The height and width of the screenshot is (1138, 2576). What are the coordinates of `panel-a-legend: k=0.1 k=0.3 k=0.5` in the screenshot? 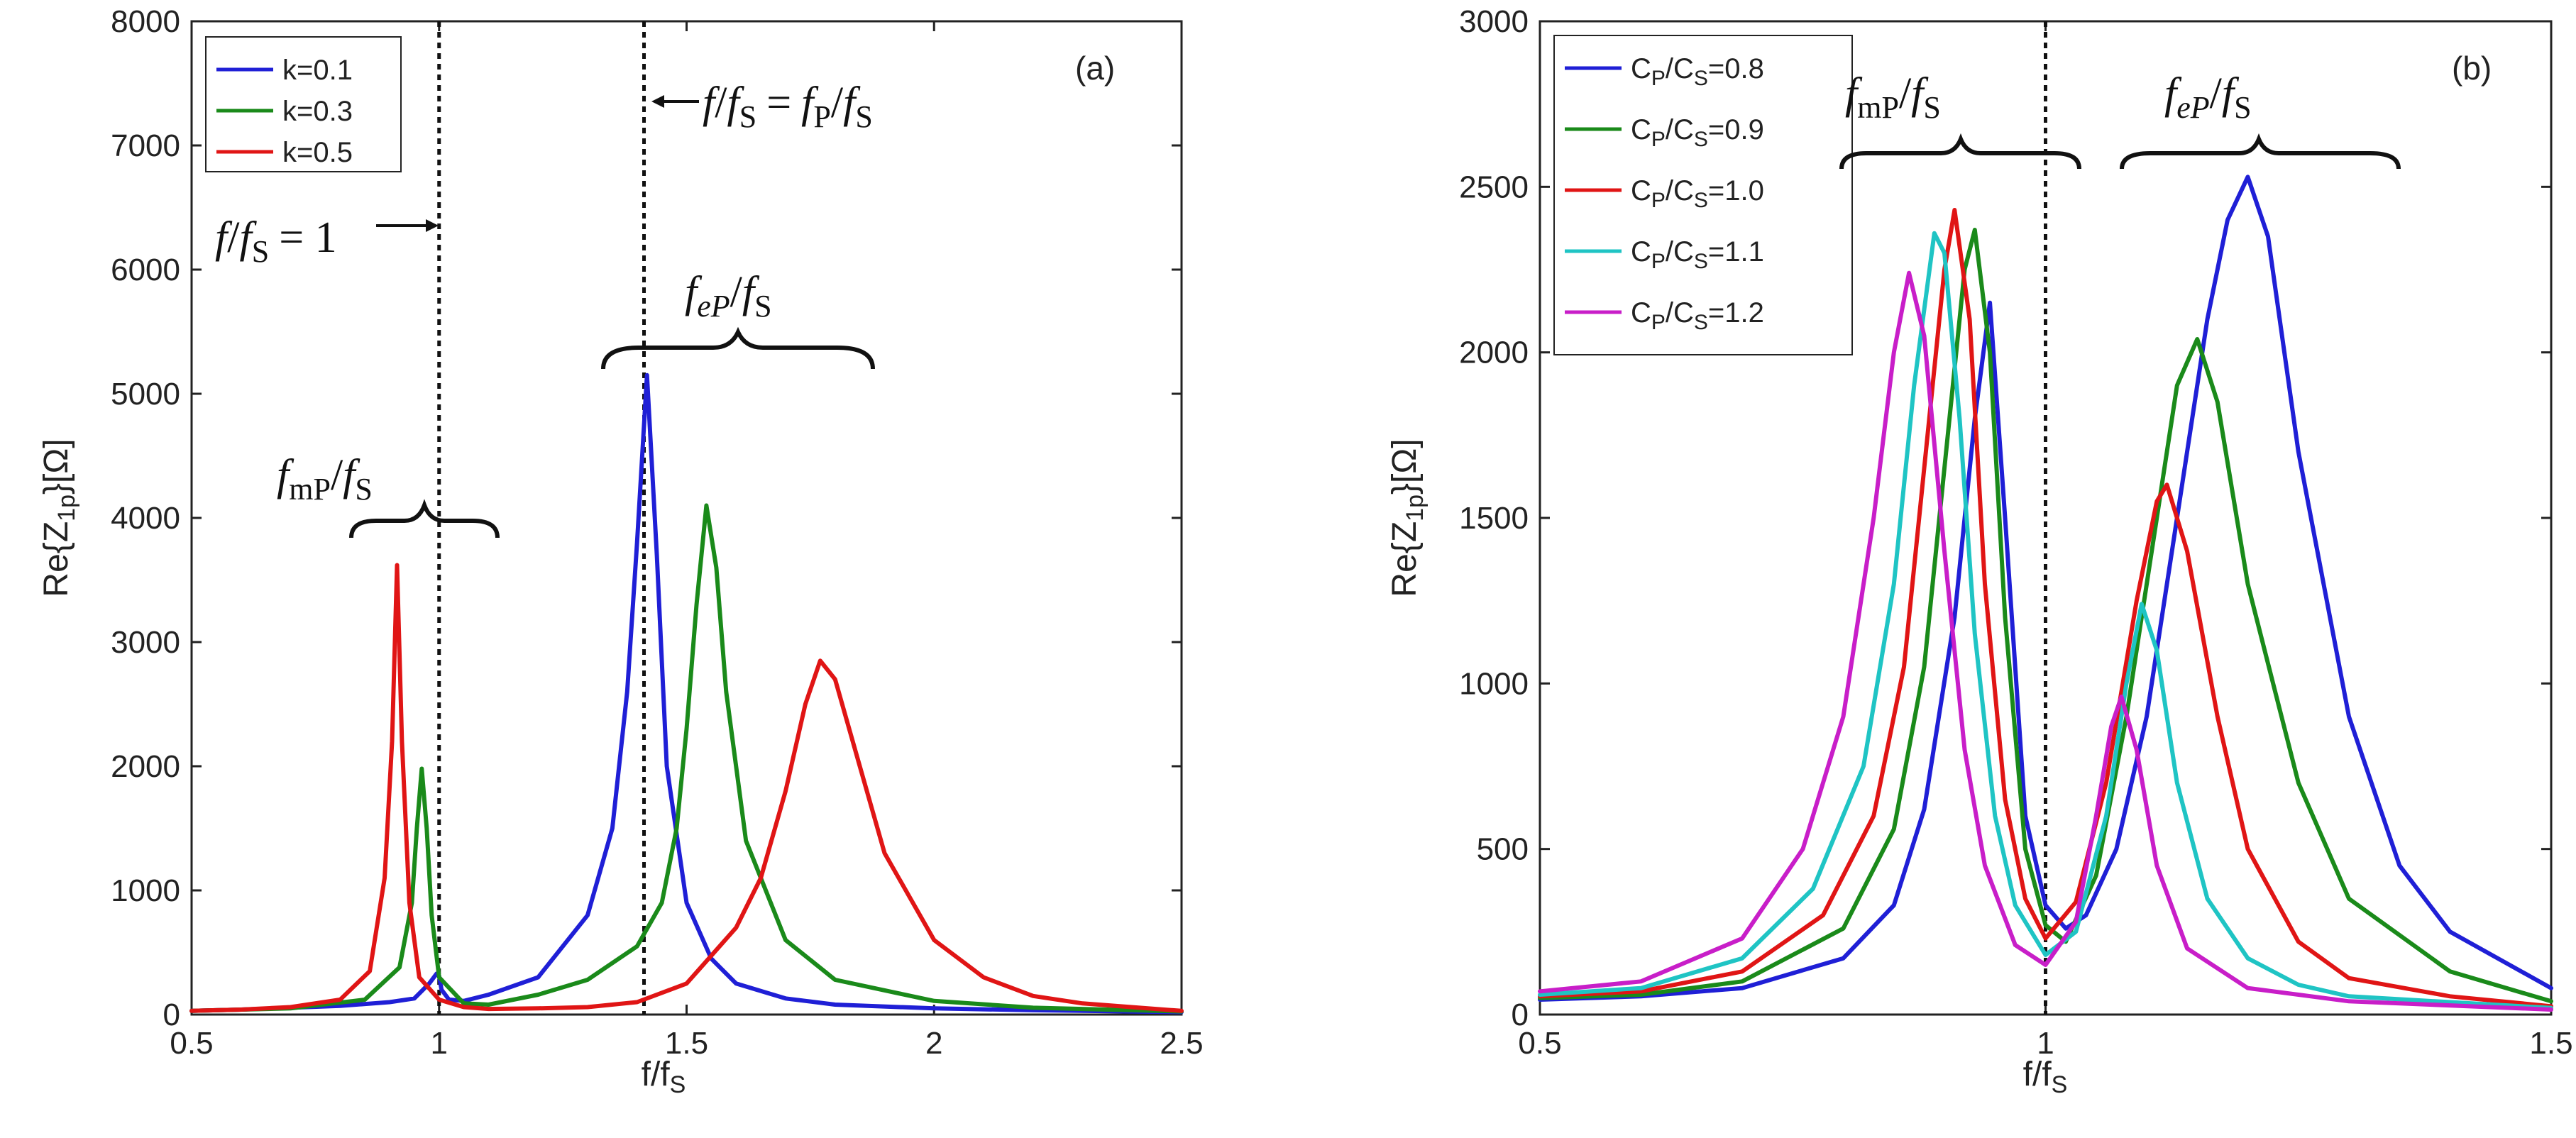 It's located at (303, 104).